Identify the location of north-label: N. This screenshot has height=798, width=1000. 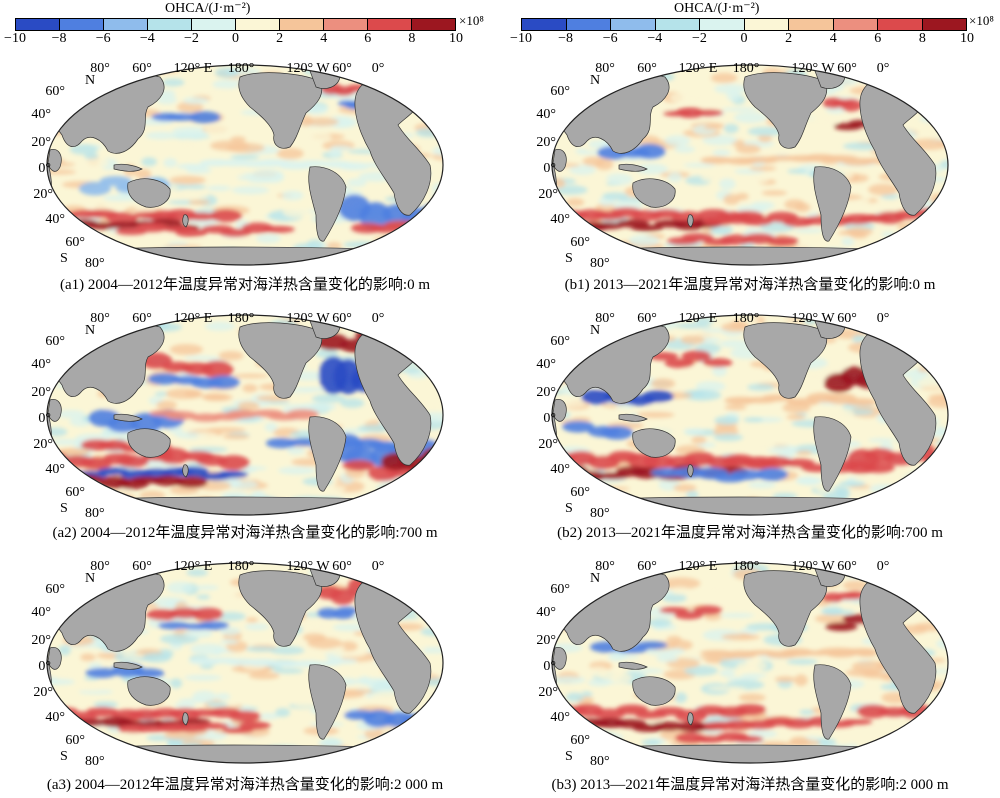
(595, 330).